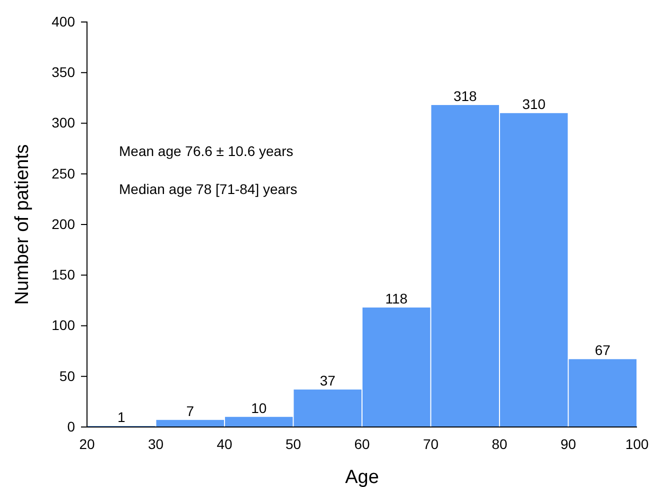 The width and height of the screenshot is (654, 487). What do you see at coordinates (206, 151) in the screenshot?
I see `annotation: Mean age 76.6 ± 10.6 years` at bounding box center [206, 151].